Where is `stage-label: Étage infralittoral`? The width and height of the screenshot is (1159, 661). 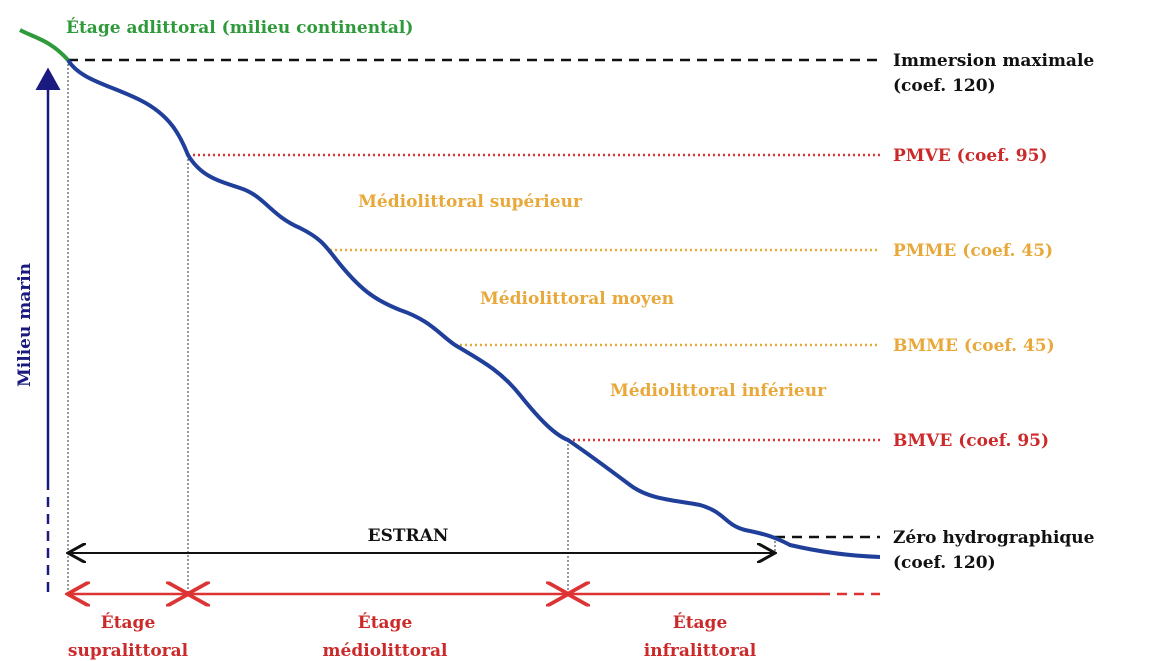
stage-label: Étage infralittoral is located at coordinates (700, 636).